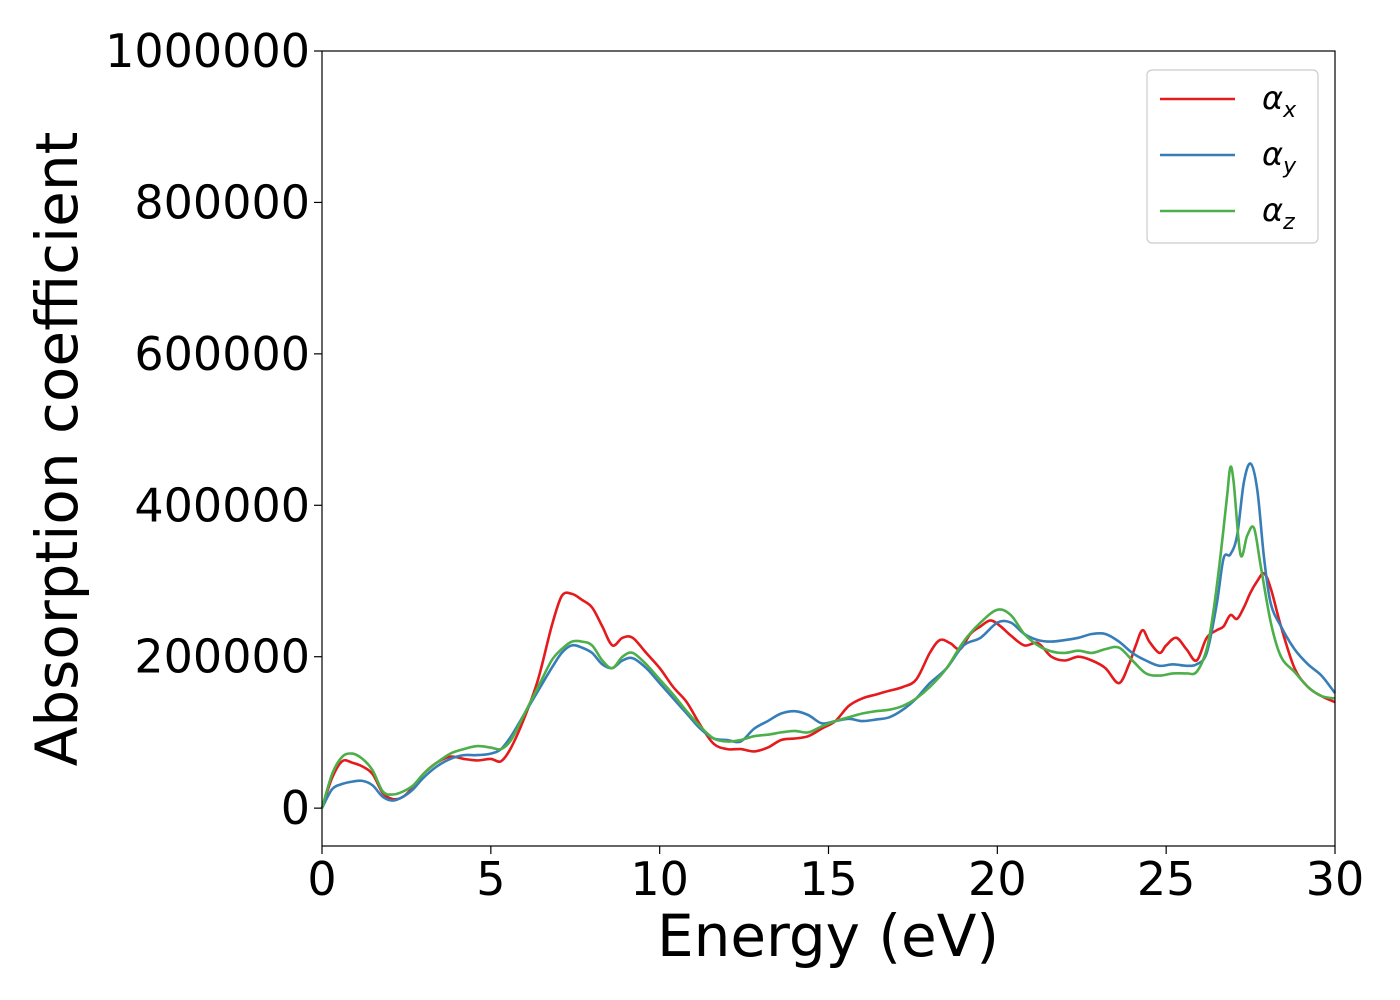 Image resolution: width=1400 pixels, height=1000 pixels. Describe the element at coordinates (1278, 213) in the screenshot. I see `legend-label-z: αz` at that location.